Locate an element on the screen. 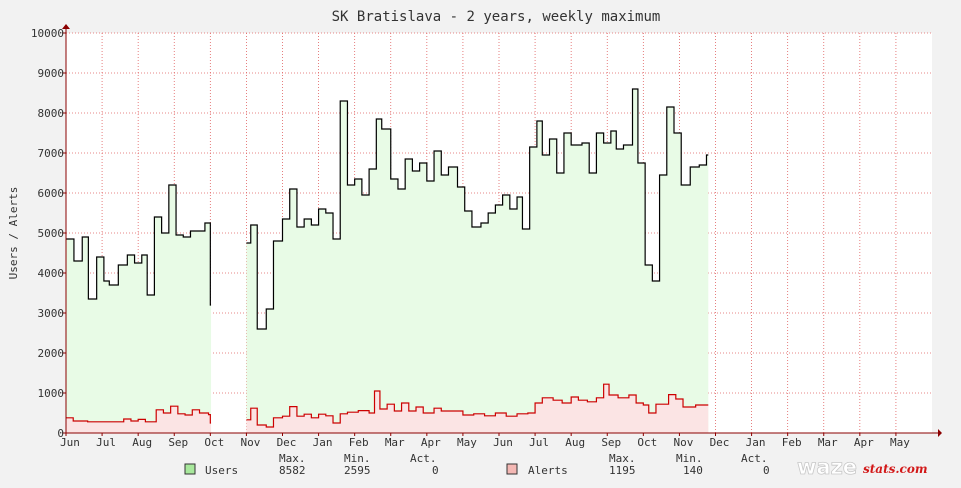 This screenshot has height=488, width=961. y-tick-label: 10000 is located at coordinates (47, 33).